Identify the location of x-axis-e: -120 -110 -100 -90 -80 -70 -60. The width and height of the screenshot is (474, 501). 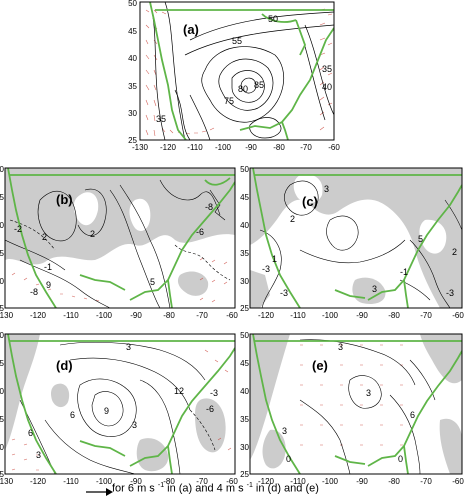
(361, 481).